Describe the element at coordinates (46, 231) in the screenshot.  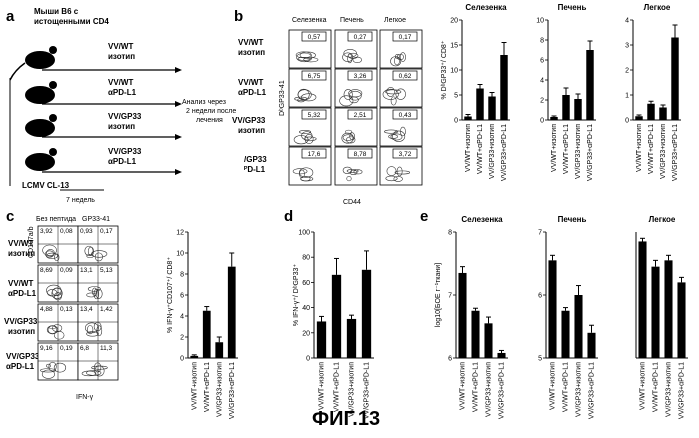
I see `quadrant-value: 3,92` at that location.